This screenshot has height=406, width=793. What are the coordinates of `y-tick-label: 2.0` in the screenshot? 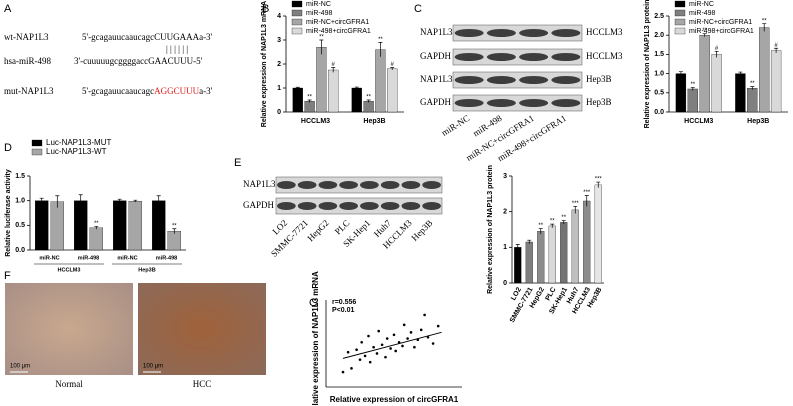 It's located at (659, 35).